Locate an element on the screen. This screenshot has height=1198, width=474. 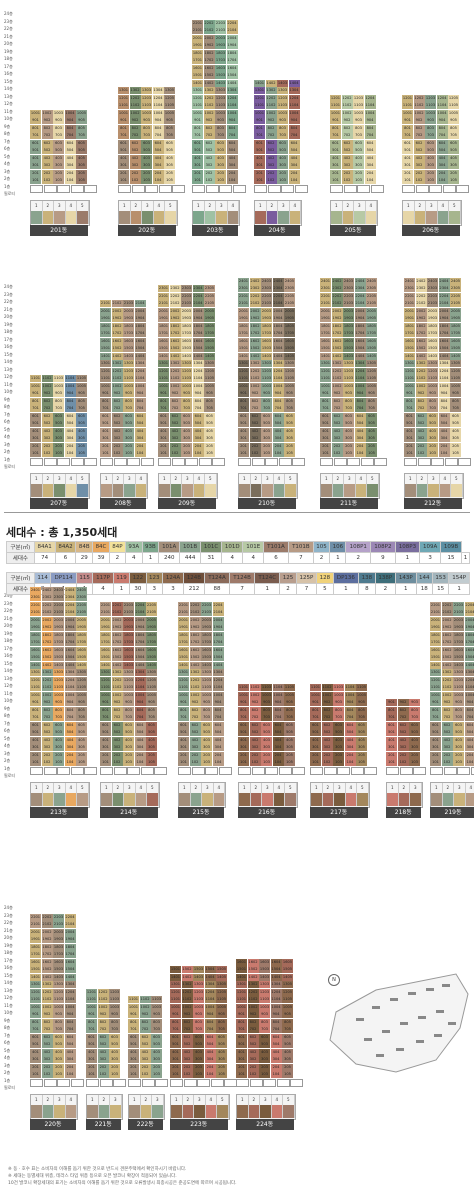
unit-cell: 1605 is located at coordinates (287, 962).